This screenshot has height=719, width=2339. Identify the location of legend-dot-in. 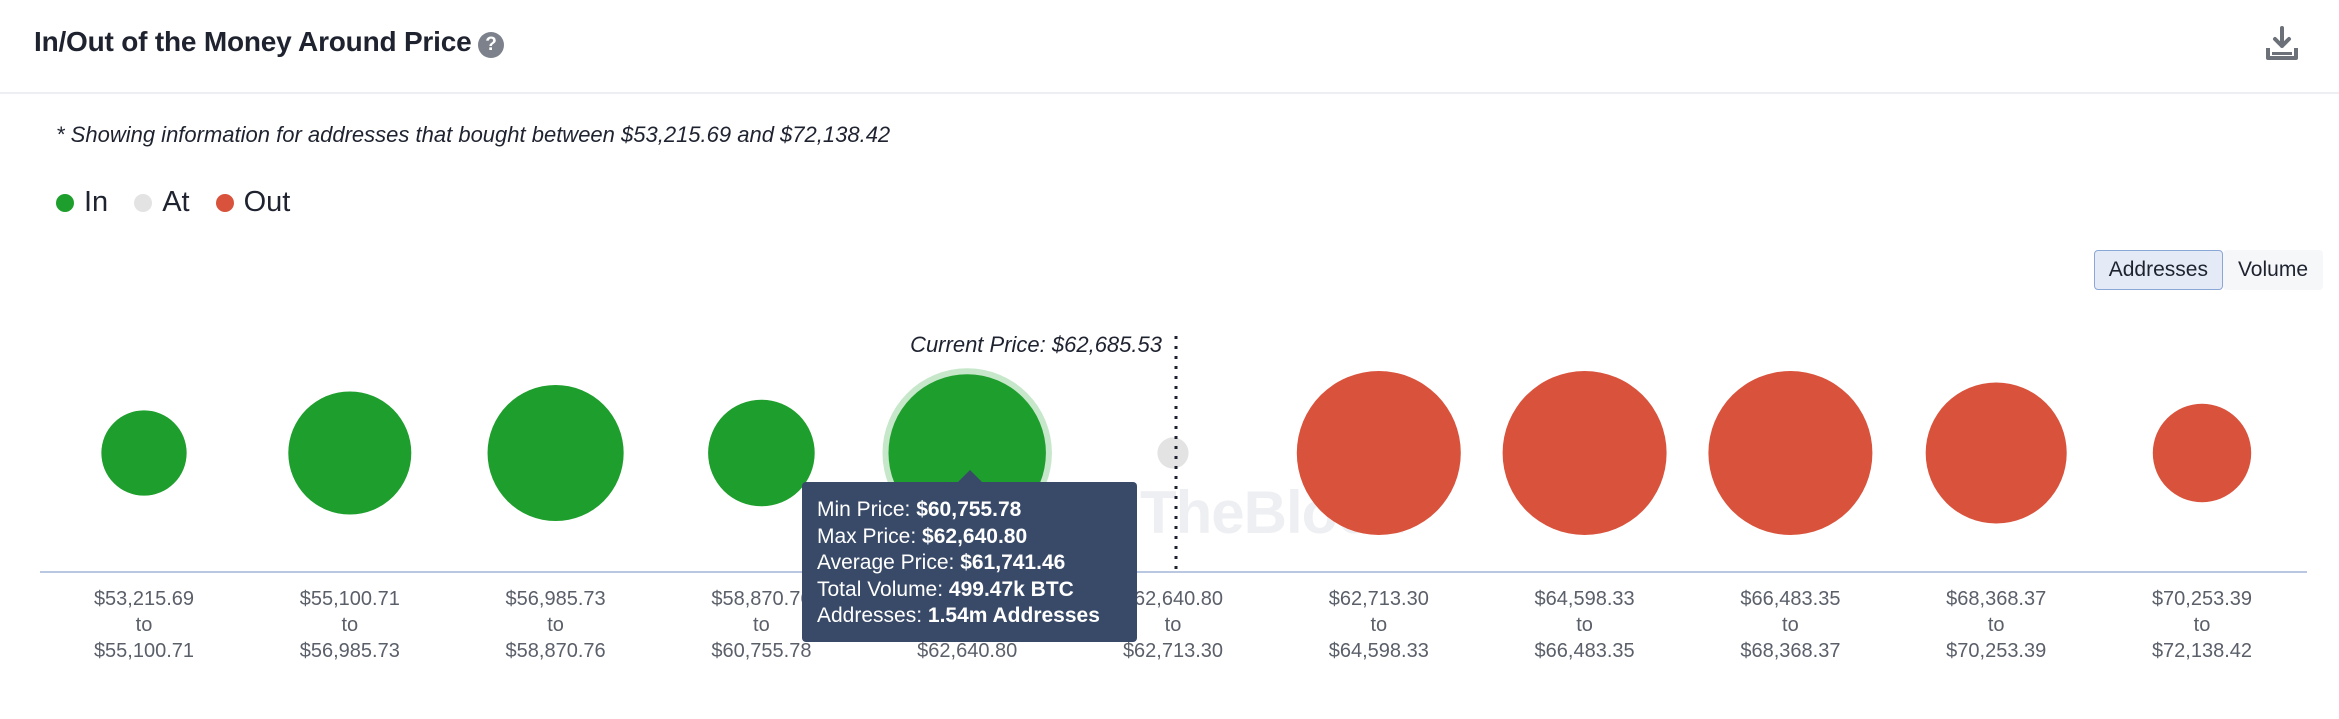
(65, 202).